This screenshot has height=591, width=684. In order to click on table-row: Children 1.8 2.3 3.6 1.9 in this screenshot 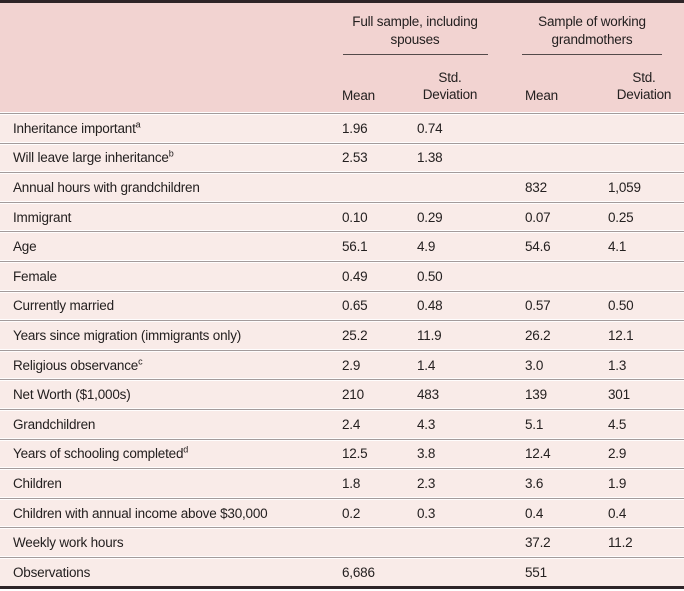, I will do `click(342, 482)`.